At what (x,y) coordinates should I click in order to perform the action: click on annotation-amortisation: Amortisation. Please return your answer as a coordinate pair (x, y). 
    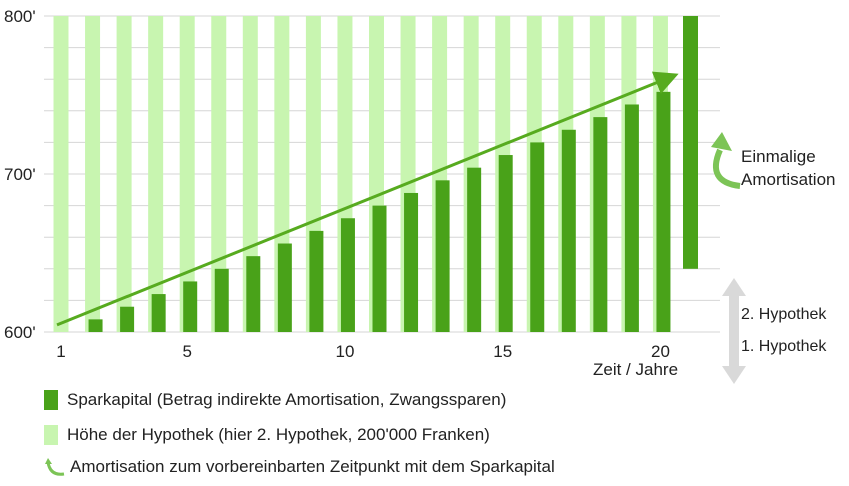
    Looking at the image, I should click on (788, 179).